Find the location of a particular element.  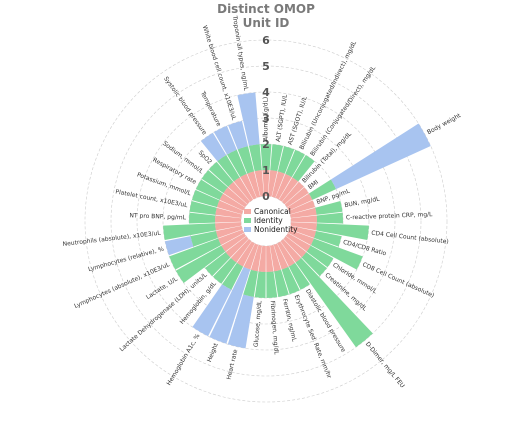

bar-identity-heart-rate is located at coordinates (250, 283).